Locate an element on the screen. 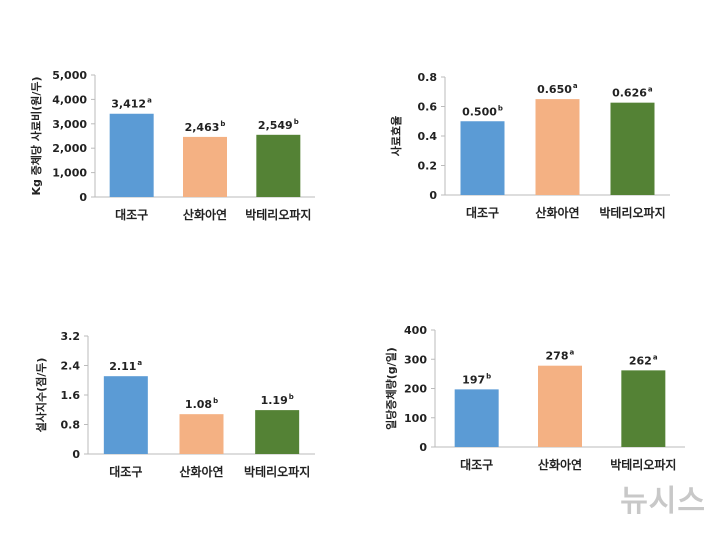 This screenshot has height=540, width=720. y-tick-label: 200 is located at coordinates (415, 389).